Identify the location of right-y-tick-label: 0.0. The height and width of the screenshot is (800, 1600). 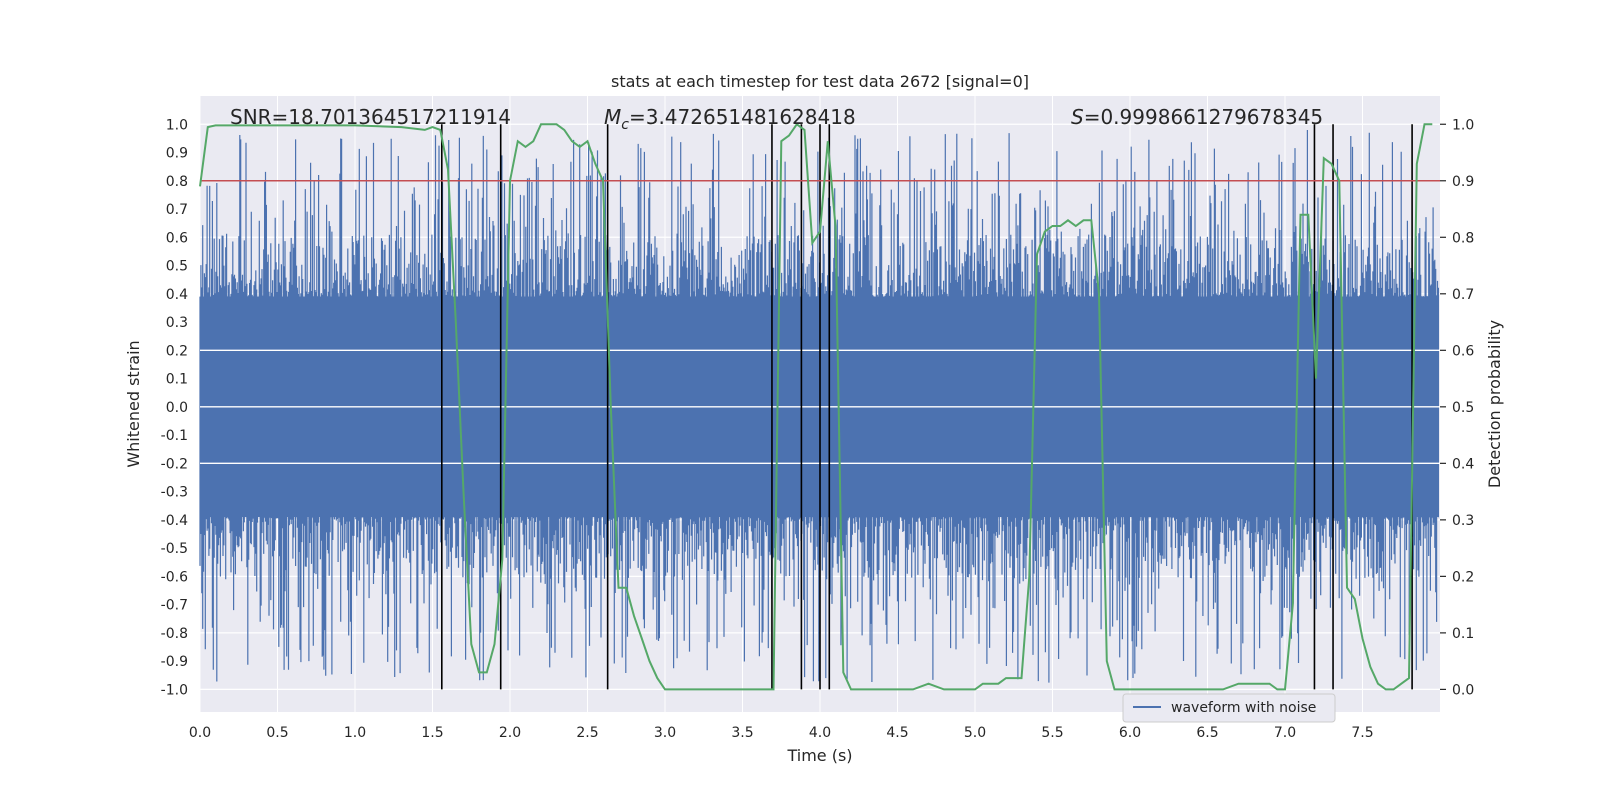
(1463, 690).